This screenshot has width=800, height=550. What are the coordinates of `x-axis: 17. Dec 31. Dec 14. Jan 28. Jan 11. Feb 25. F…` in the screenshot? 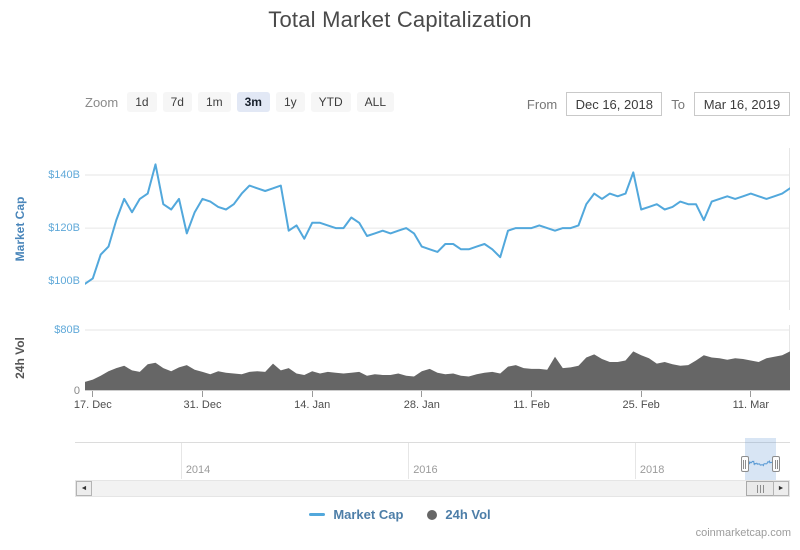 It's located at (432, 403).